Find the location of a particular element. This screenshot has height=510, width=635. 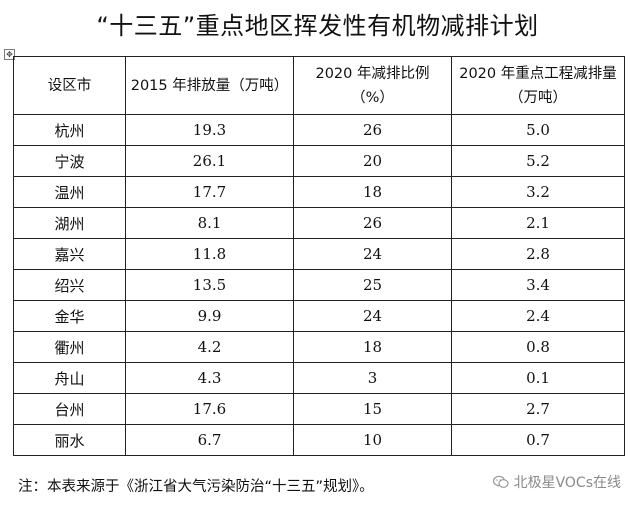

table-row: 杭州 19.3 26 5.0 is located at coordinates (319, 130).